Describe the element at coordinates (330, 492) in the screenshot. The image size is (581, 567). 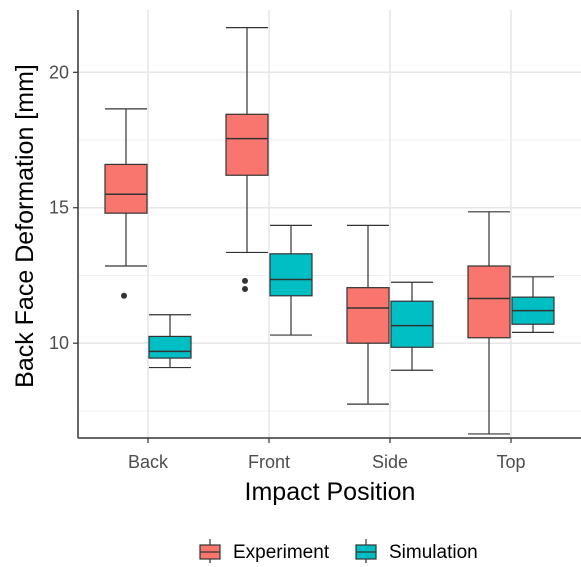
I see `x-axis-title: Impact Position` at that location.